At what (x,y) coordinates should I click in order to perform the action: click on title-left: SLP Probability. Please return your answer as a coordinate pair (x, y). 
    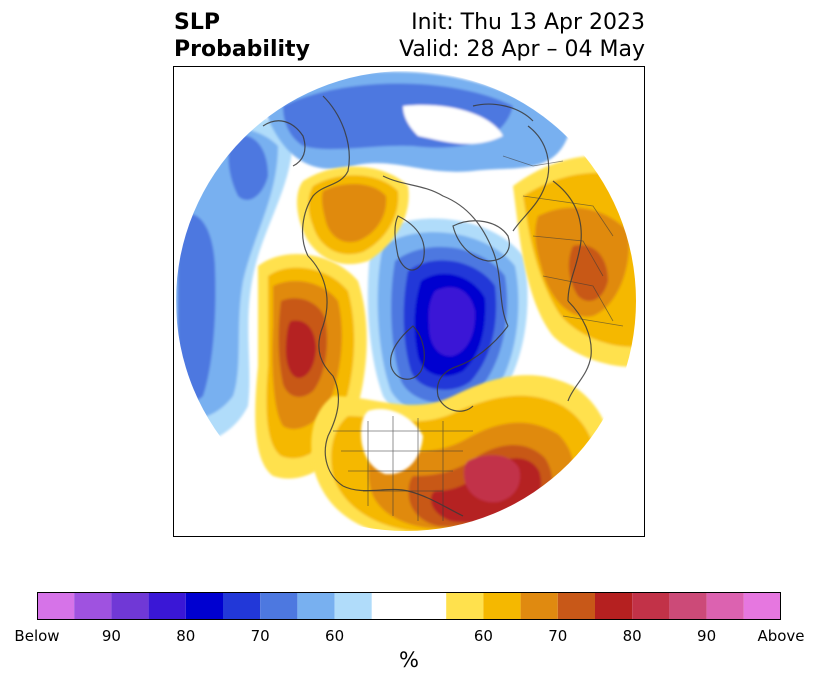
    Looking at the image, I should click on (242, 36).